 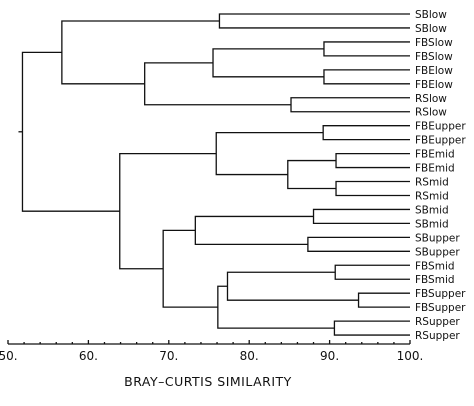 What do you see at coordinates (372, 160) in the screenshot?
I see `branch-m09` at bounding box center [372, 160].